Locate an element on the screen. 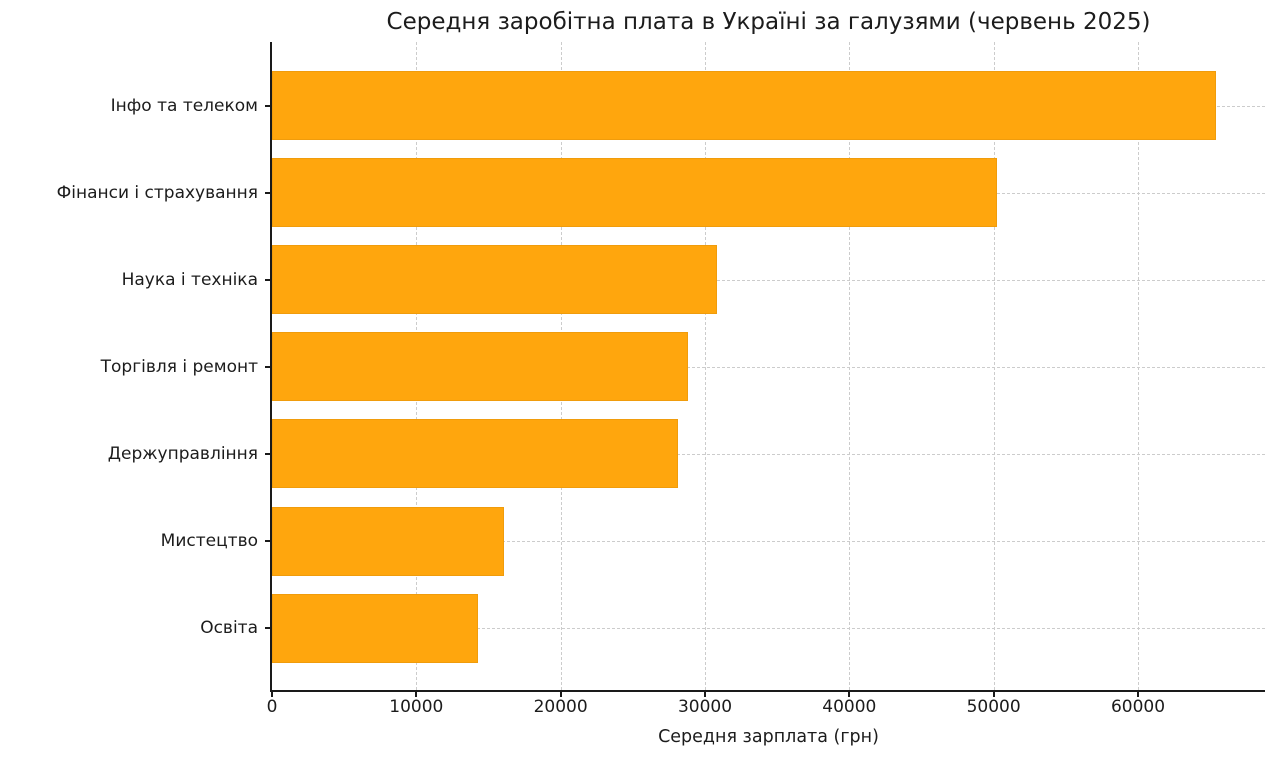  x-tick-label: 20000 is located at coordinates (560, 707).